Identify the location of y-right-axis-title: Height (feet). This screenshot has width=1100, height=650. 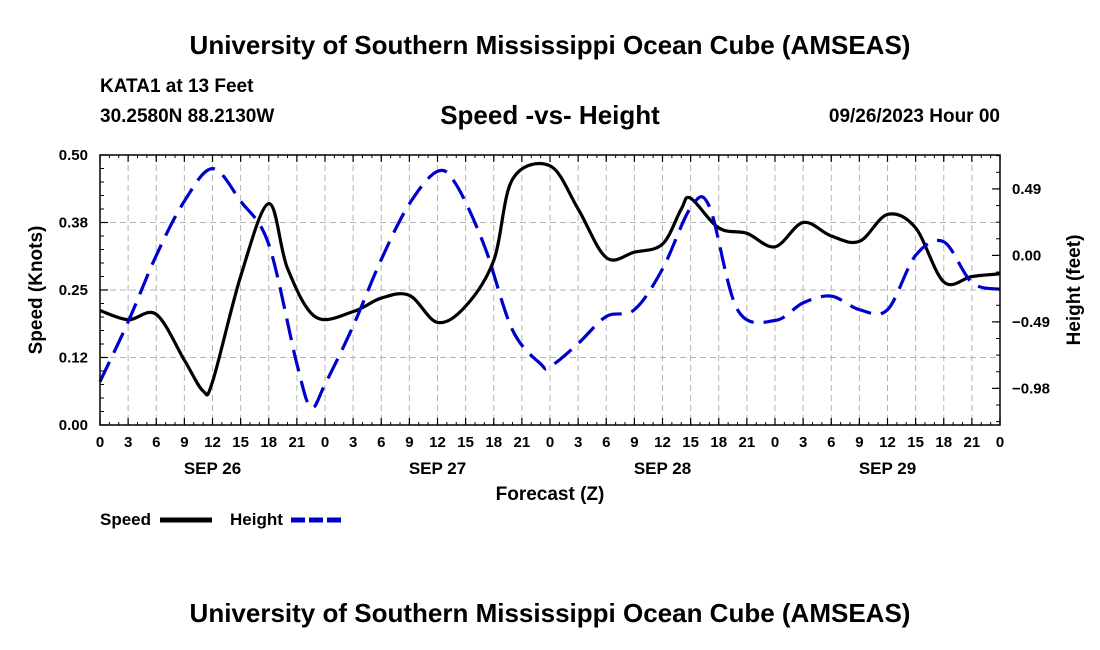
(1074, 290).